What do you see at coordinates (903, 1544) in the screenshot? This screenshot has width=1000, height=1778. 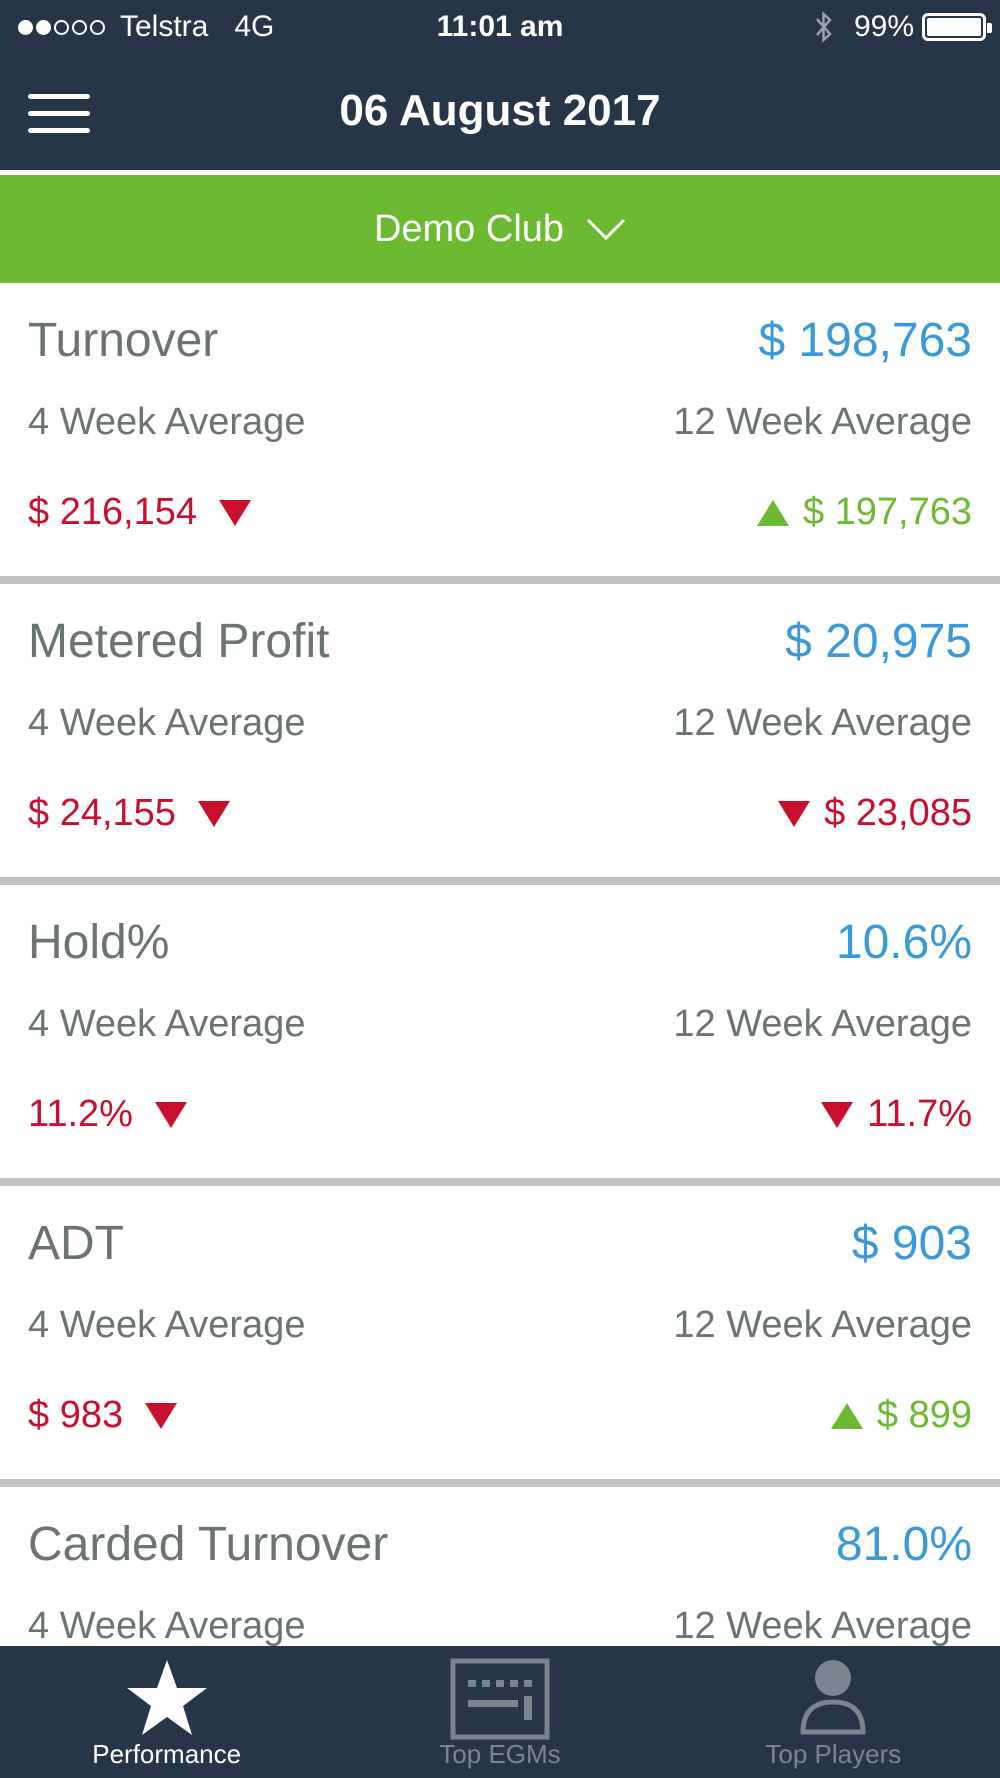 I see `metric-value: 81.0%` at bounding box center [903, 1544].